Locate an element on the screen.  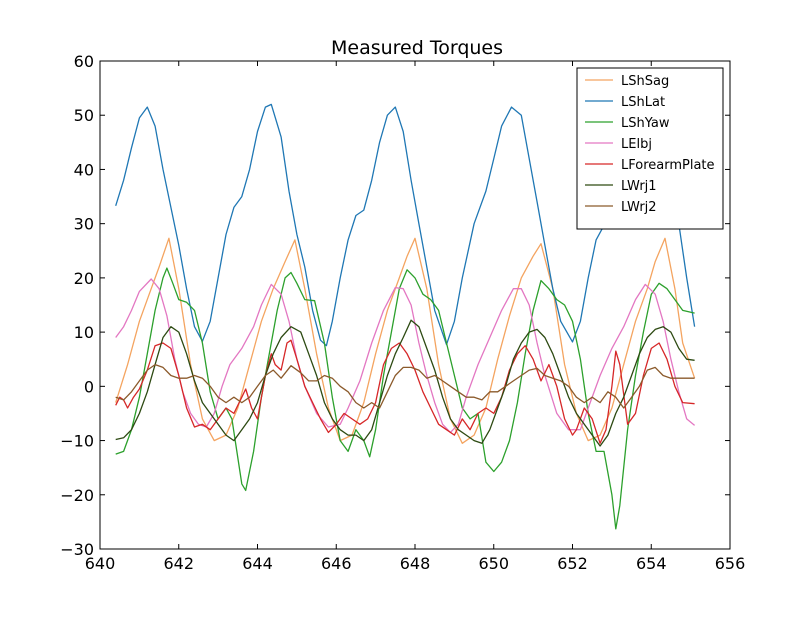
legend-label-lwrj1: LWrj1 is located at coordinates (639, 186).